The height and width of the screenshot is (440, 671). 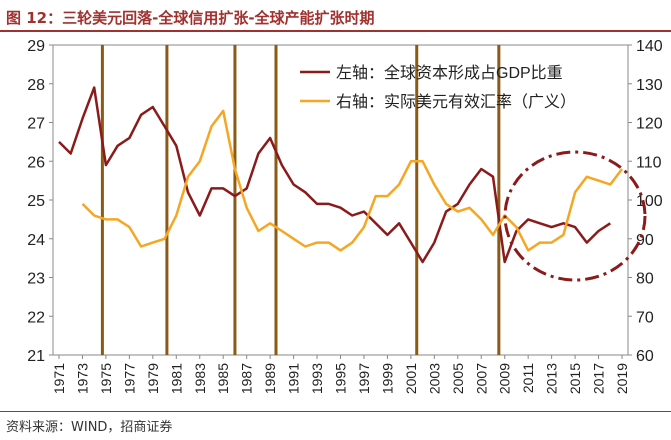 I want to click on x-tick-label: 1995, so click(x=341, y=378).